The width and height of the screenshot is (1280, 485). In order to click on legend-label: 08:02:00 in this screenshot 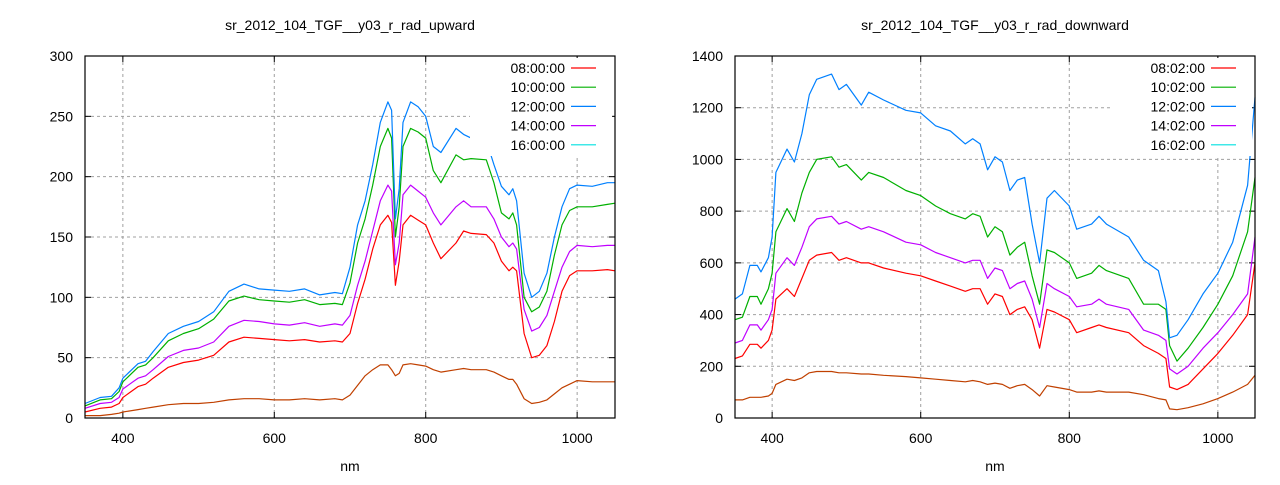, I will do `click(1178, 68)`.